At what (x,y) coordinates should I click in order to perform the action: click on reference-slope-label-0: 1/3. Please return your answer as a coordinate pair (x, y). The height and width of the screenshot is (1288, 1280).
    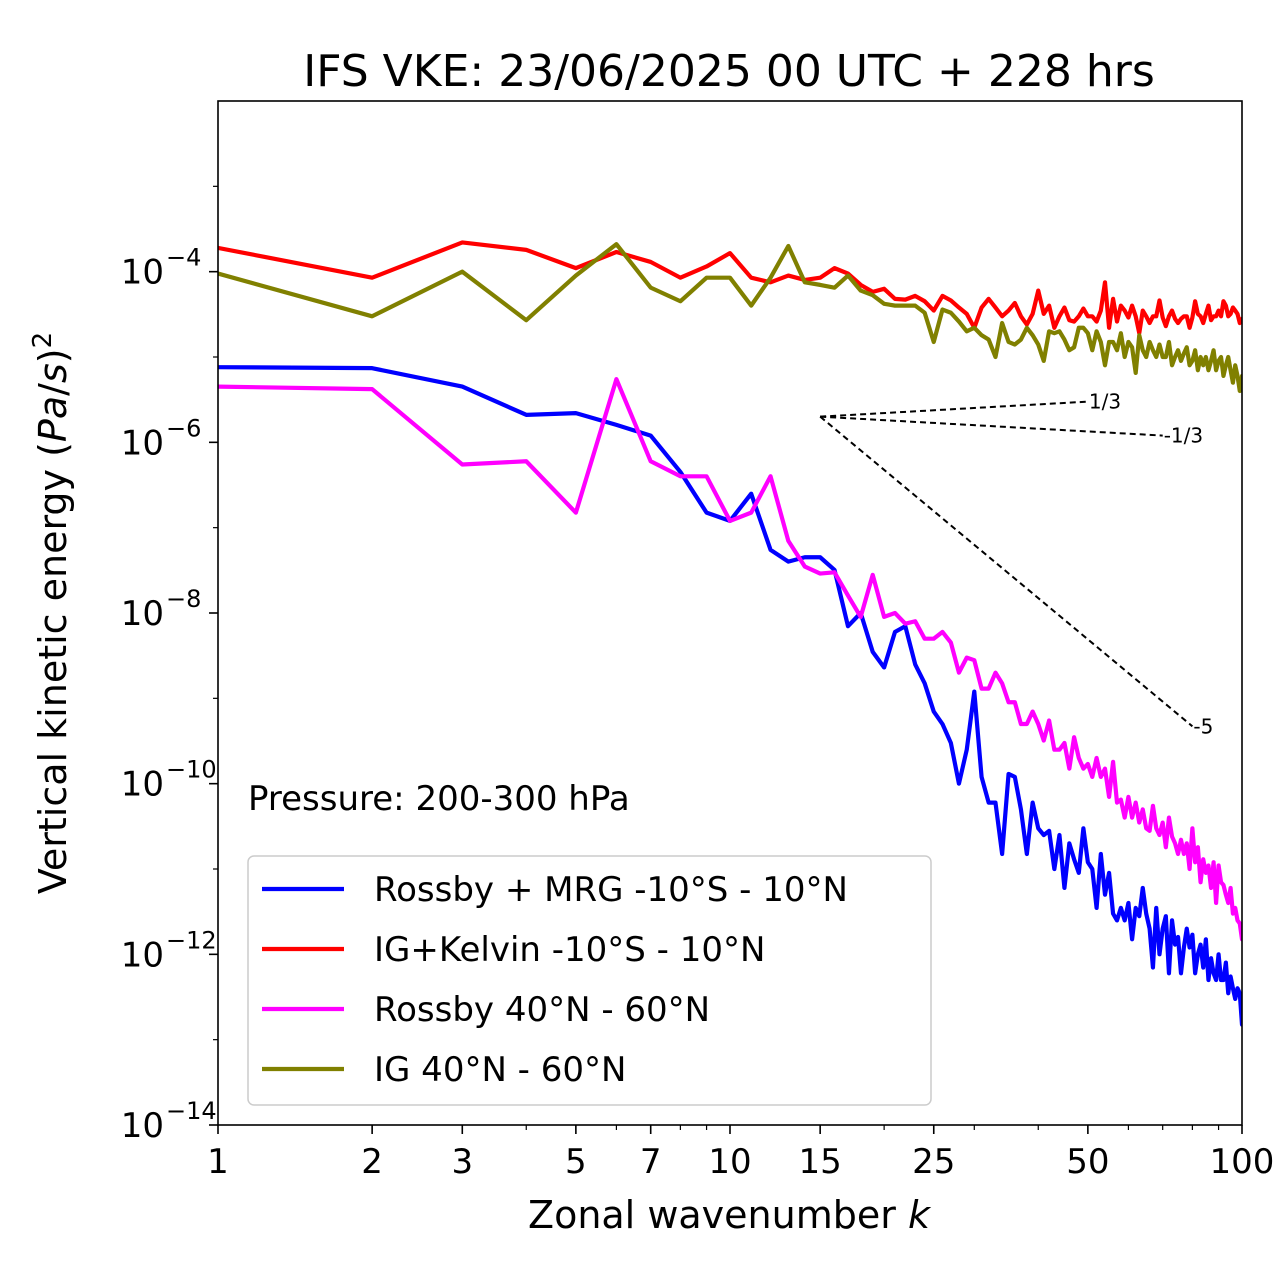
    Looking at the image, I should click on (1105, 402).